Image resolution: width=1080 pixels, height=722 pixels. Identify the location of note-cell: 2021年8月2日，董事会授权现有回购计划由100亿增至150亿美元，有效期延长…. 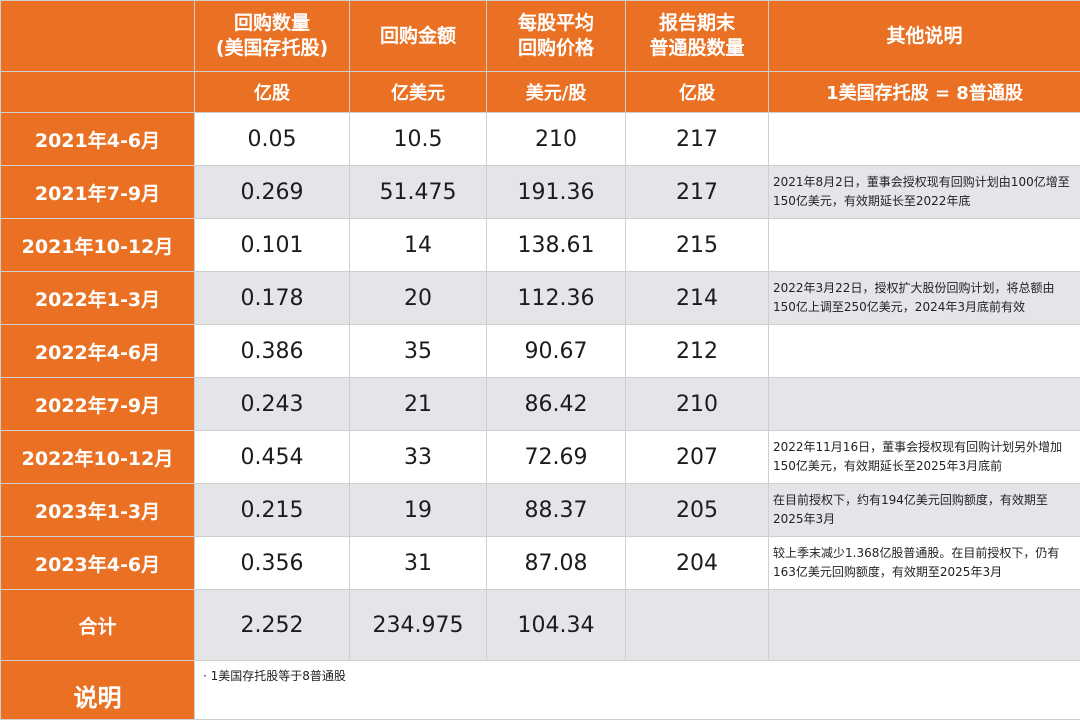
(924, 192).